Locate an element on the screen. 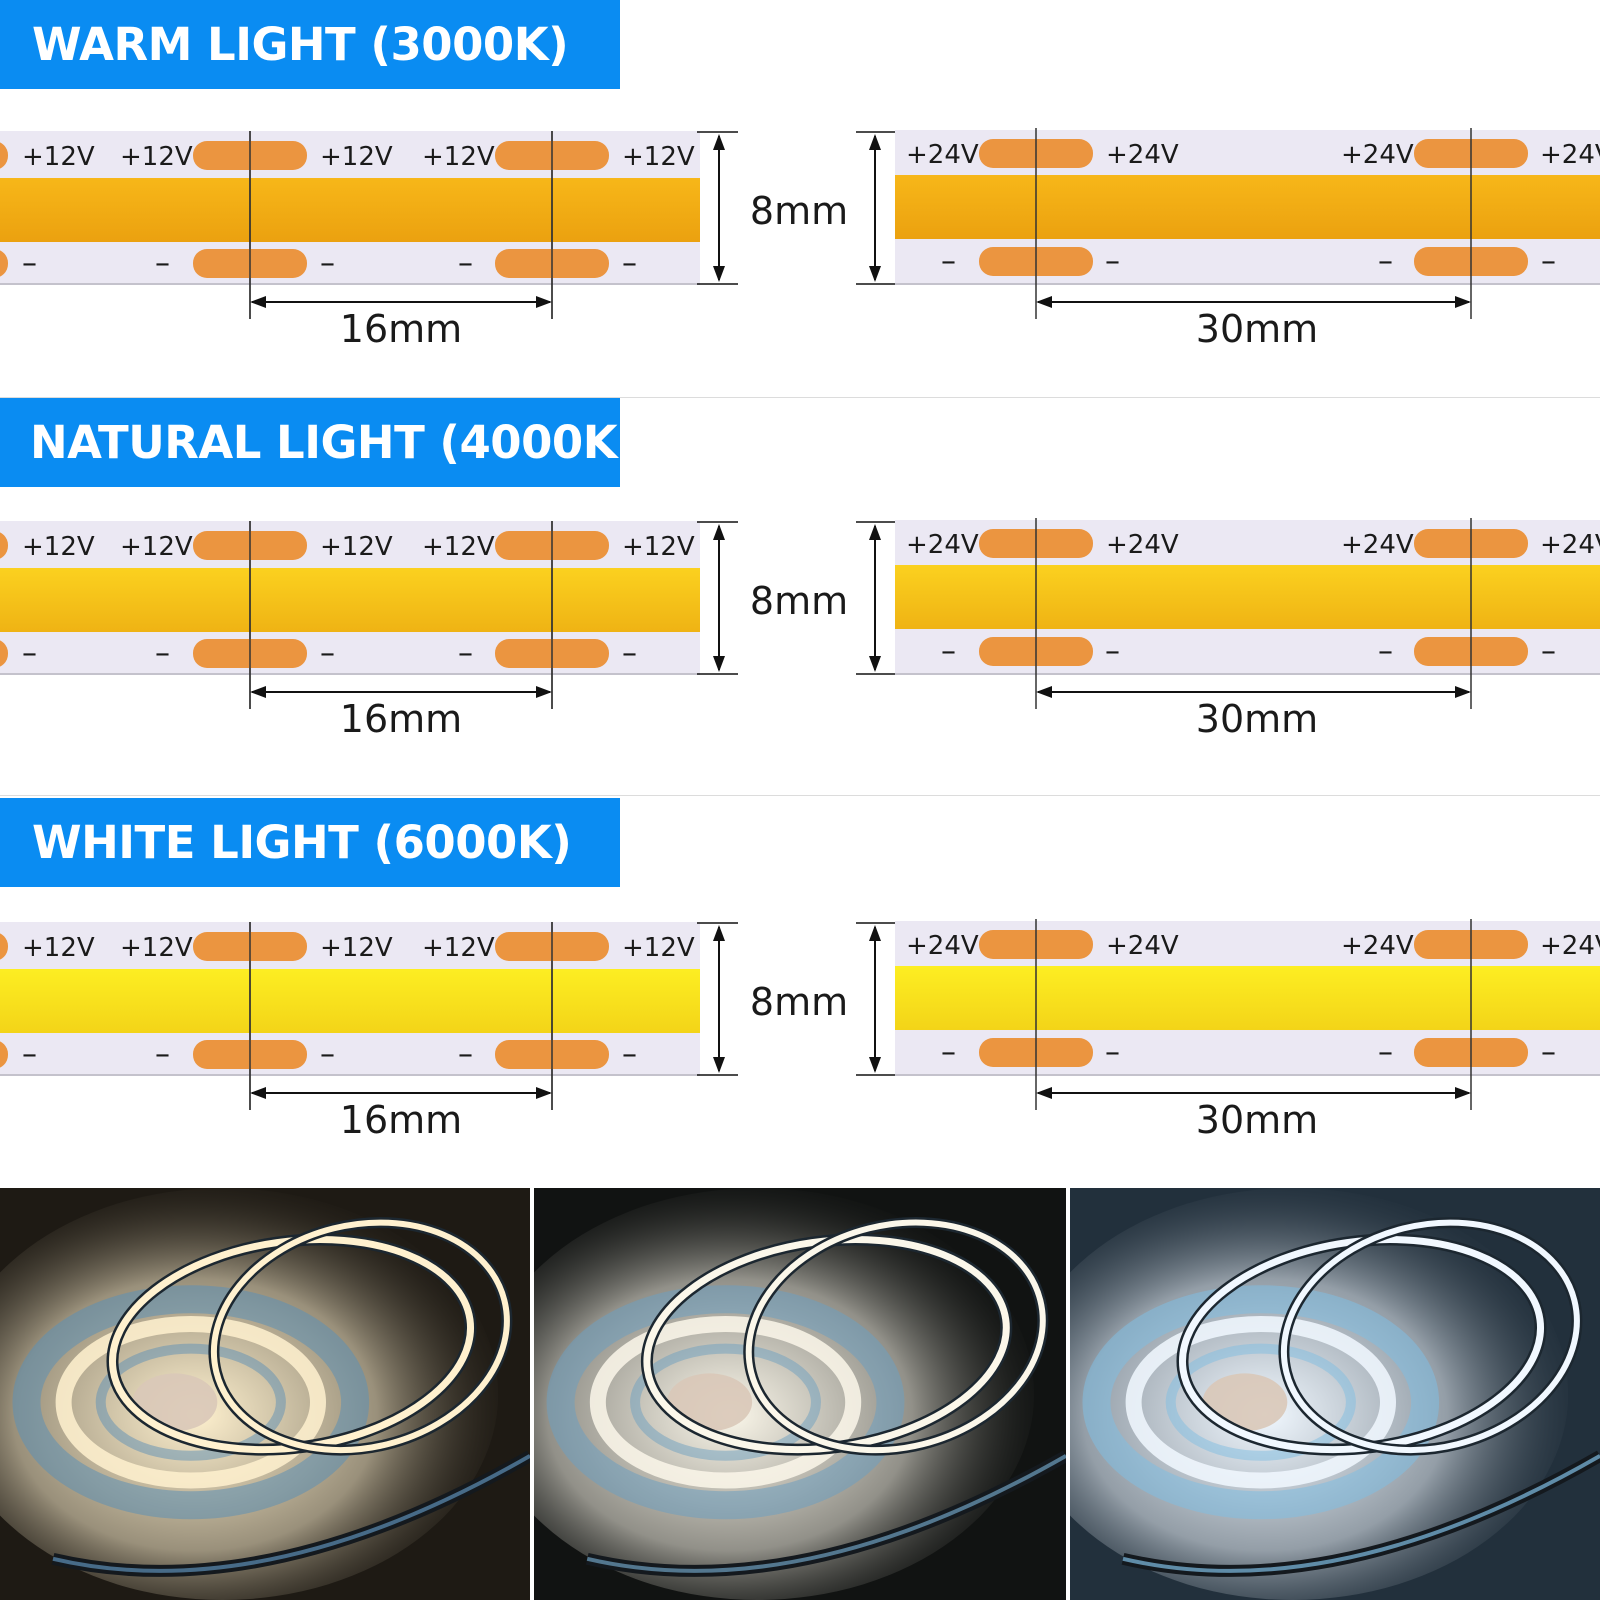 The image size is (1600, 1600). section-banner: WHITE LIGHT (6000K) is located at coordinates (310, 842).